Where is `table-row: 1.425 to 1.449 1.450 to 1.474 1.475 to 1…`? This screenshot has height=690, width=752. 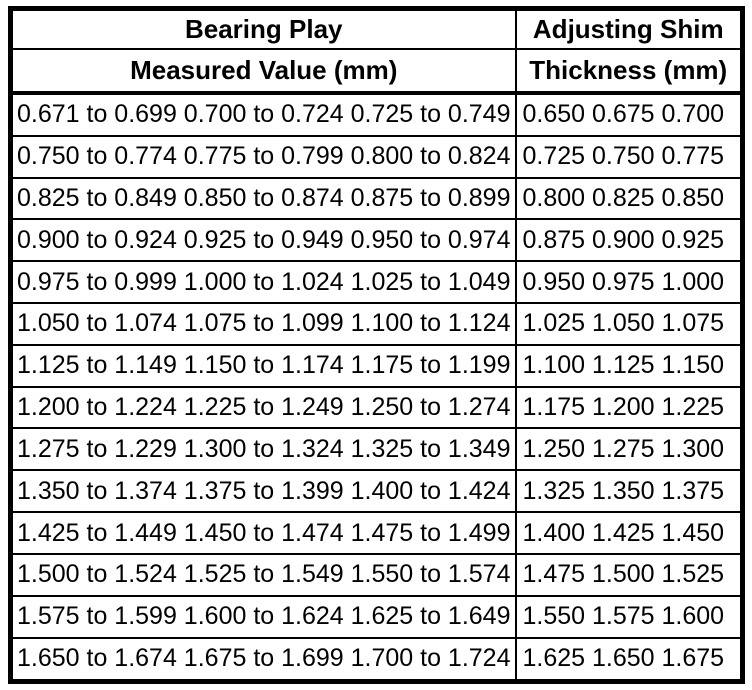 table-row: 1.425 to 1.449 1.450 to 1.474 1.475 to 1… is located at coordinates (376, 533).